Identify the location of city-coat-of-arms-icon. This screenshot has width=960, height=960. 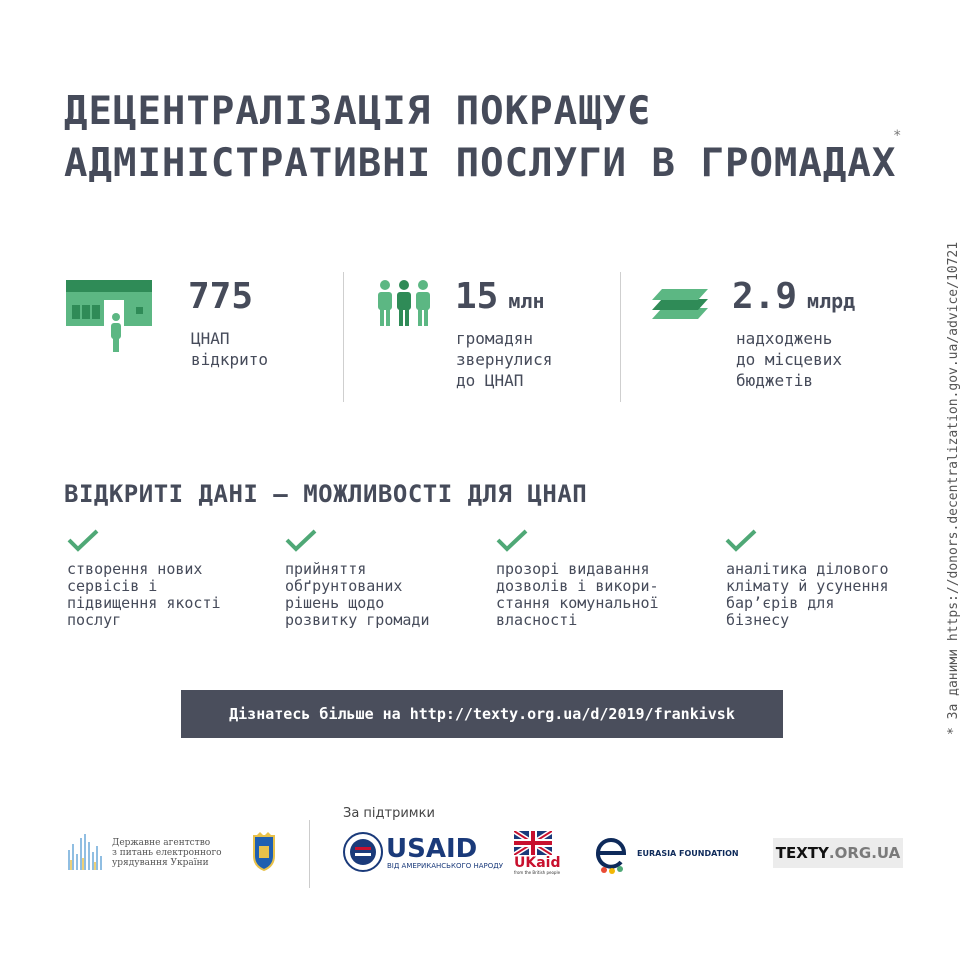
(264, 852).